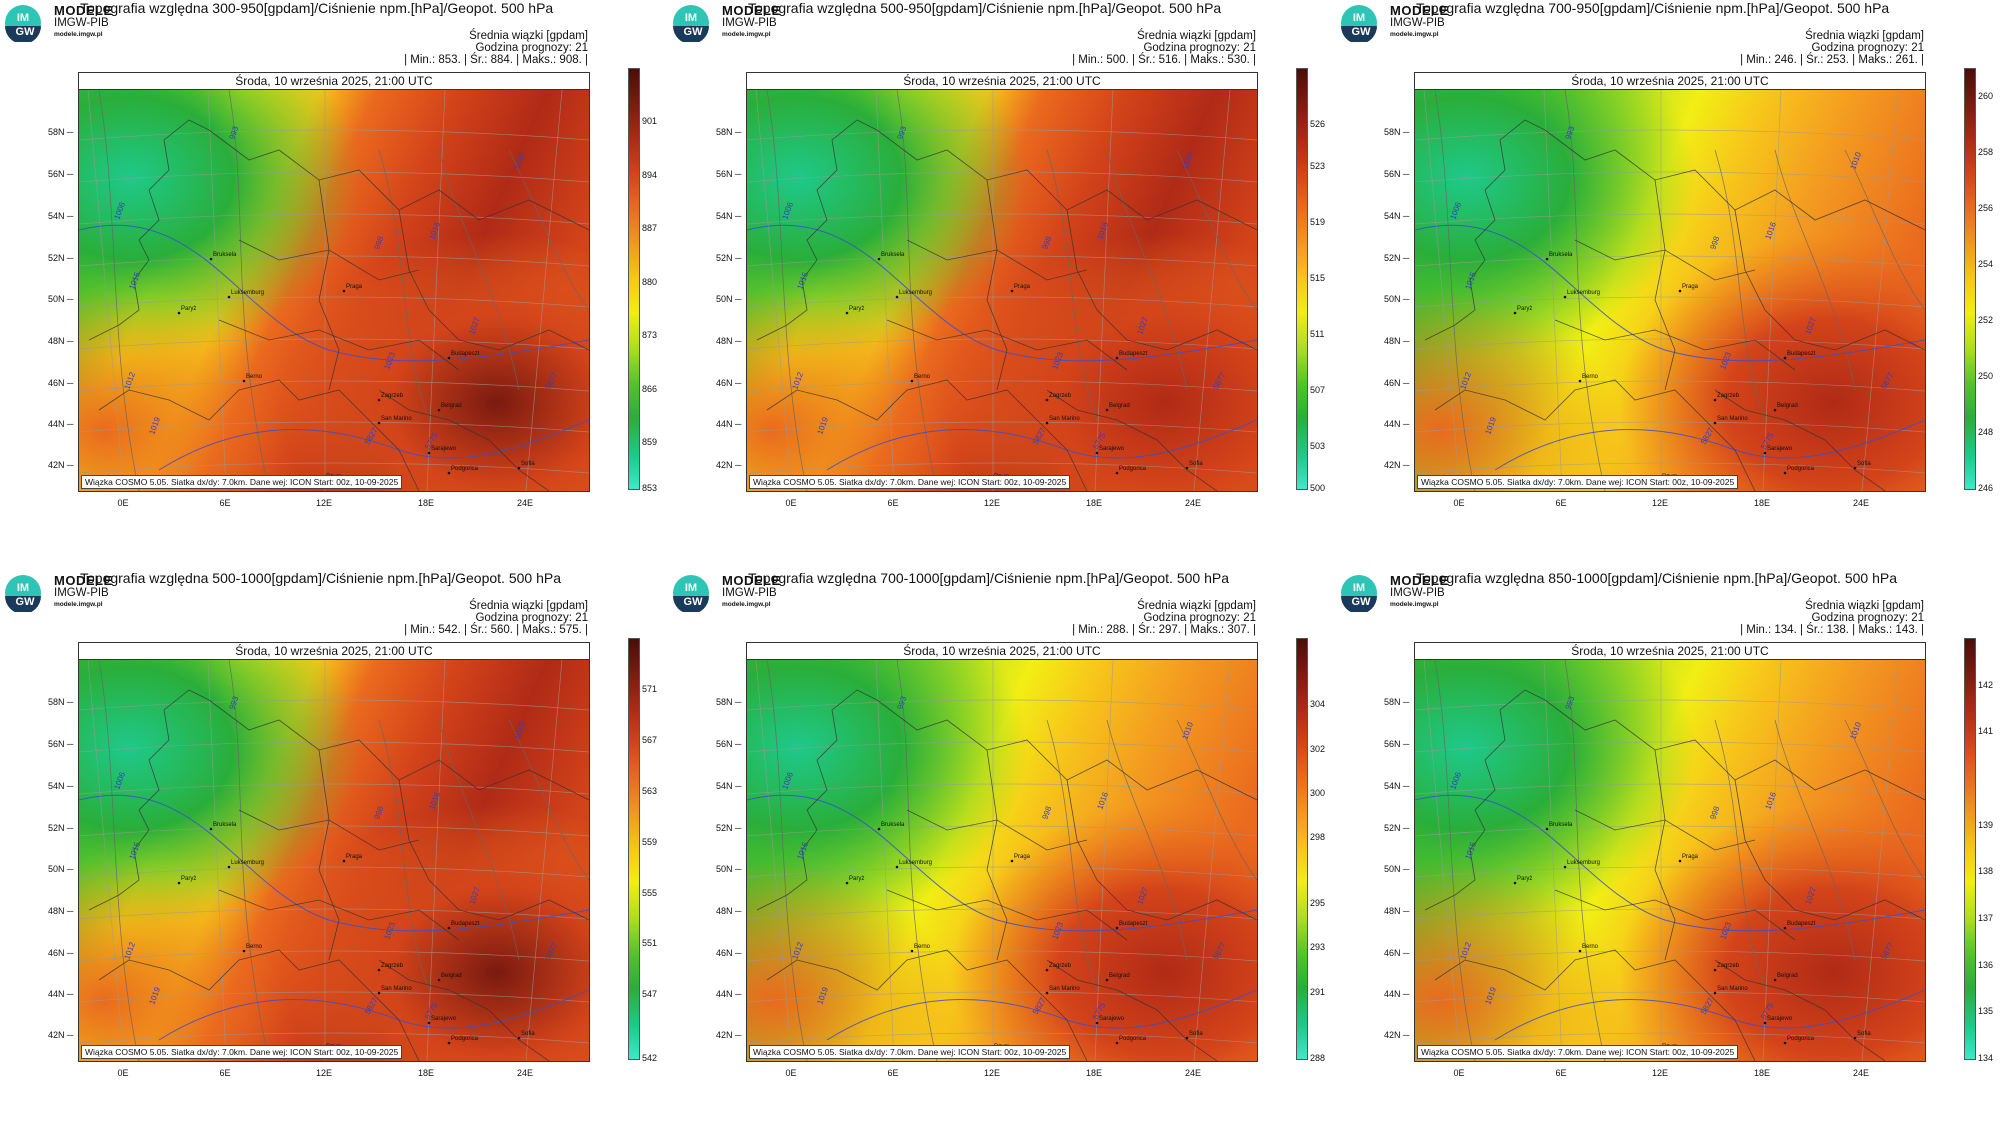 This screenshot has height=1137, width=2000. Describe the element at coordinates (1318, 991) in the screenshot. I see `colorbar-tick-label: 291` at that location.